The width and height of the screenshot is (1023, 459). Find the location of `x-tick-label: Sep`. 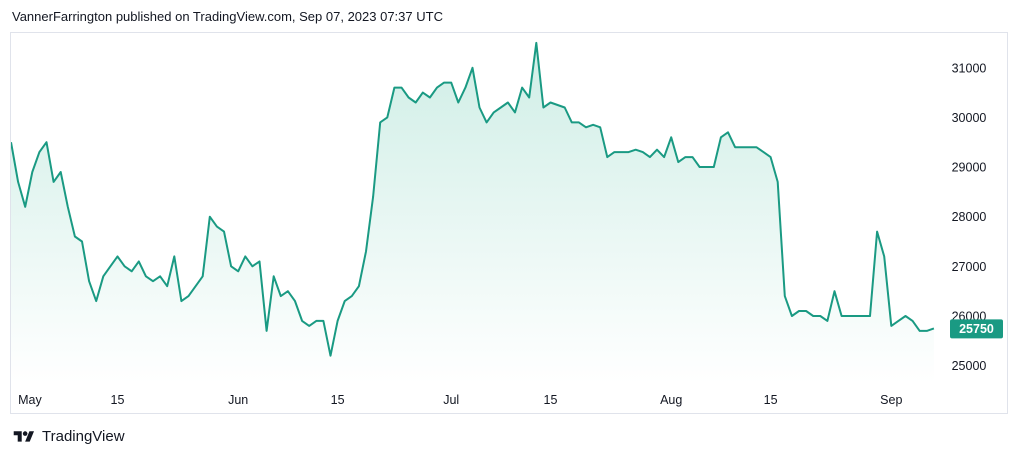

x-tick-label: Sep is located at coordinates (891, 400).